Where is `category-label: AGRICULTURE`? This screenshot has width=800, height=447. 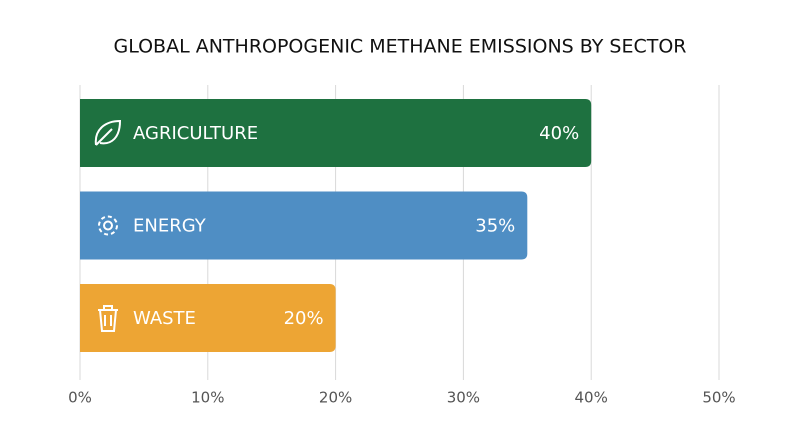 category-label: AGRICULTURE is located at coordinates (195, 133).